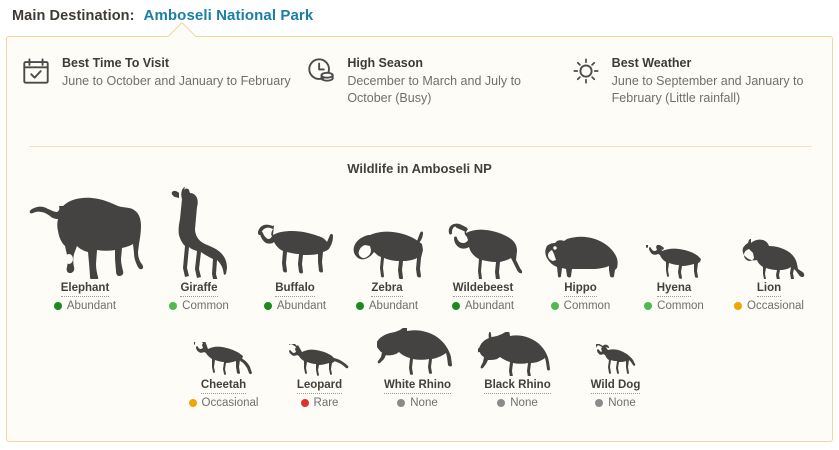  I want to click on wildlife-item-giraffe: Giraffe Common, so click(199, 249).